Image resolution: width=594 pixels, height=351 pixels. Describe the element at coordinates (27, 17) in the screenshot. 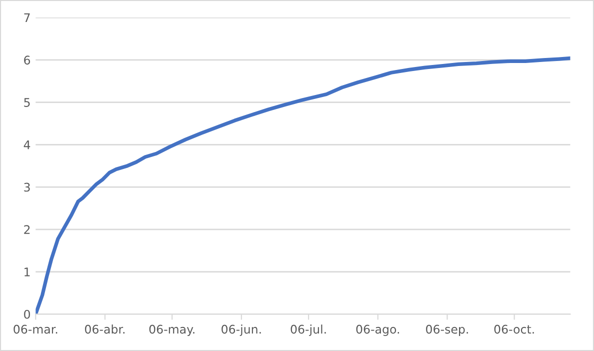

I see `y-tick-label: 7` at that location.